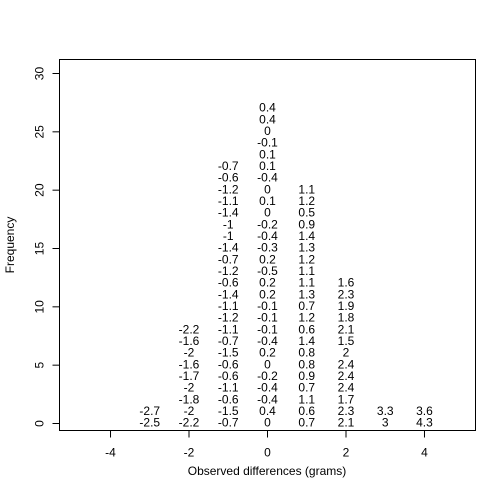 This screenshot has height=504, width=504. Describe the element at coordinates (346, 318) in the screenshot. I see `stem-value: 1.8` at that location.